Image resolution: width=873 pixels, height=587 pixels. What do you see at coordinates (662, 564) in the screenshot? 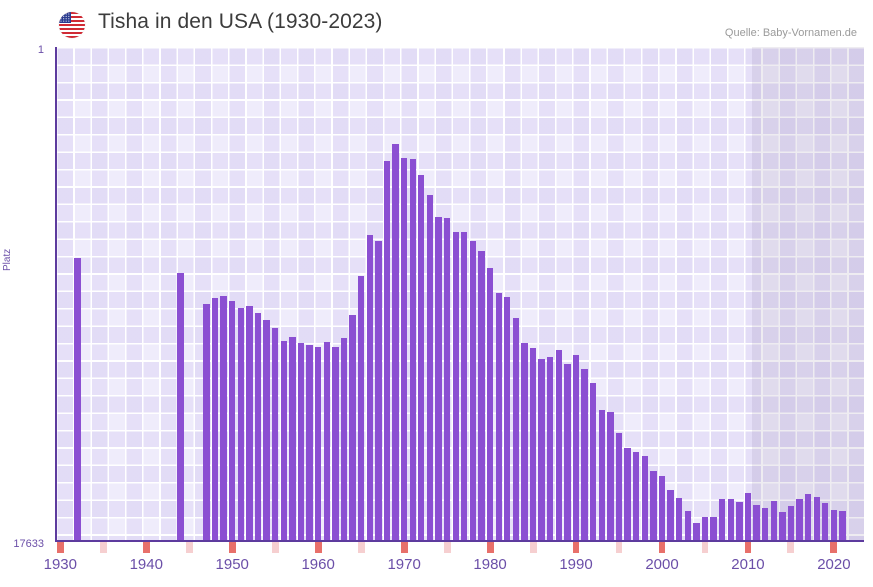
I see `x-axis-label-2000: 2000` at bounding box center [662, 564].